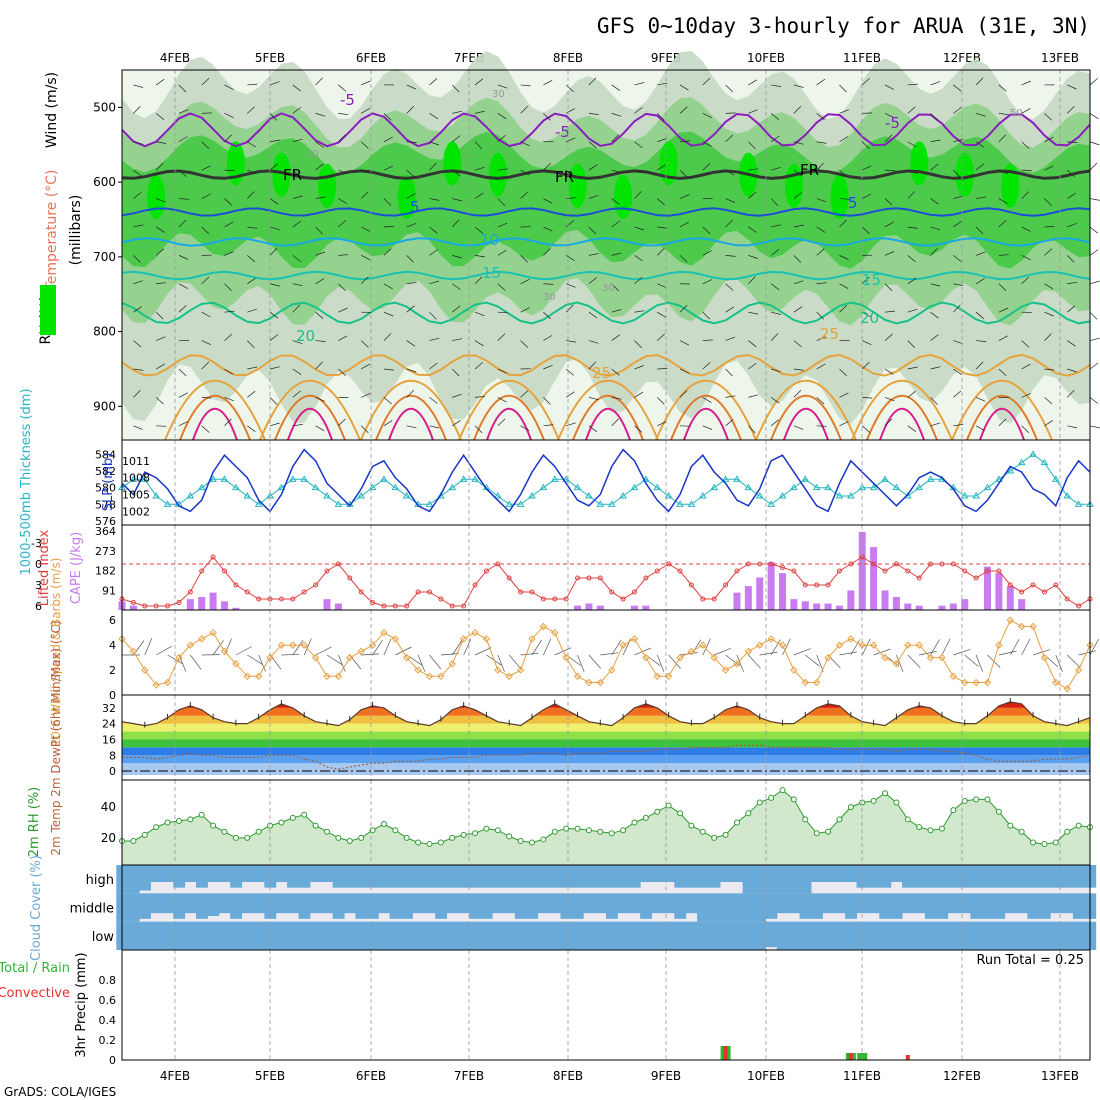  Describe the element at coordinates (108, 838) in the screenshot. I see `y-tick-label: 20` at that location.